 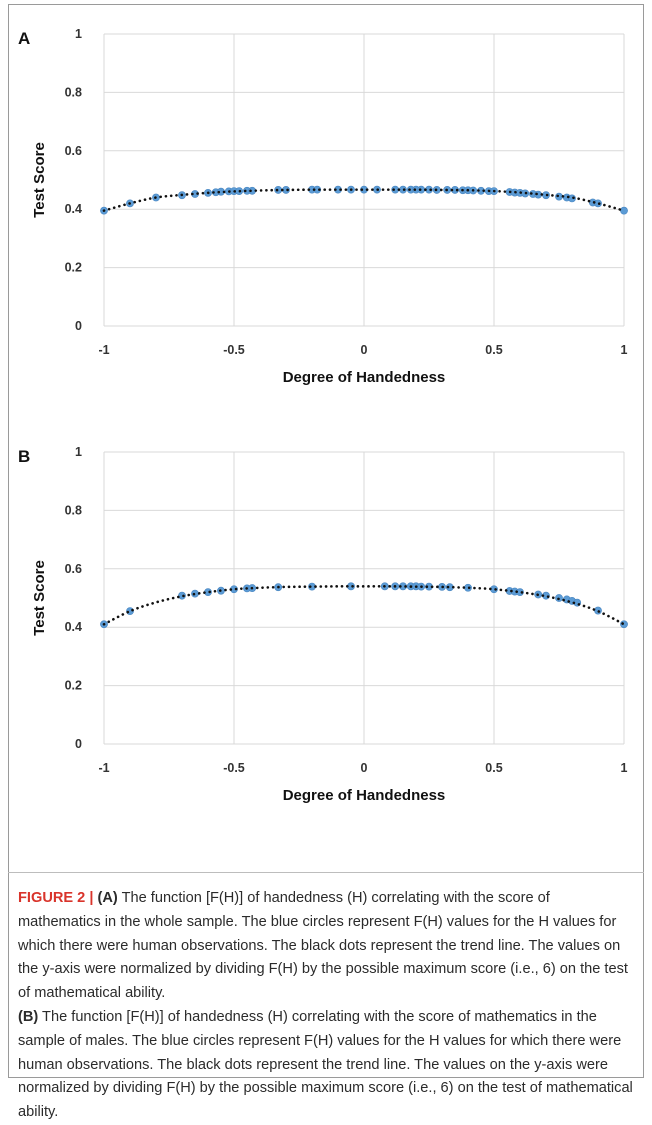 What do you see at coordinates (364, 605) in the screenshot?
I see `trend-line` at bounding box center [364, 605].